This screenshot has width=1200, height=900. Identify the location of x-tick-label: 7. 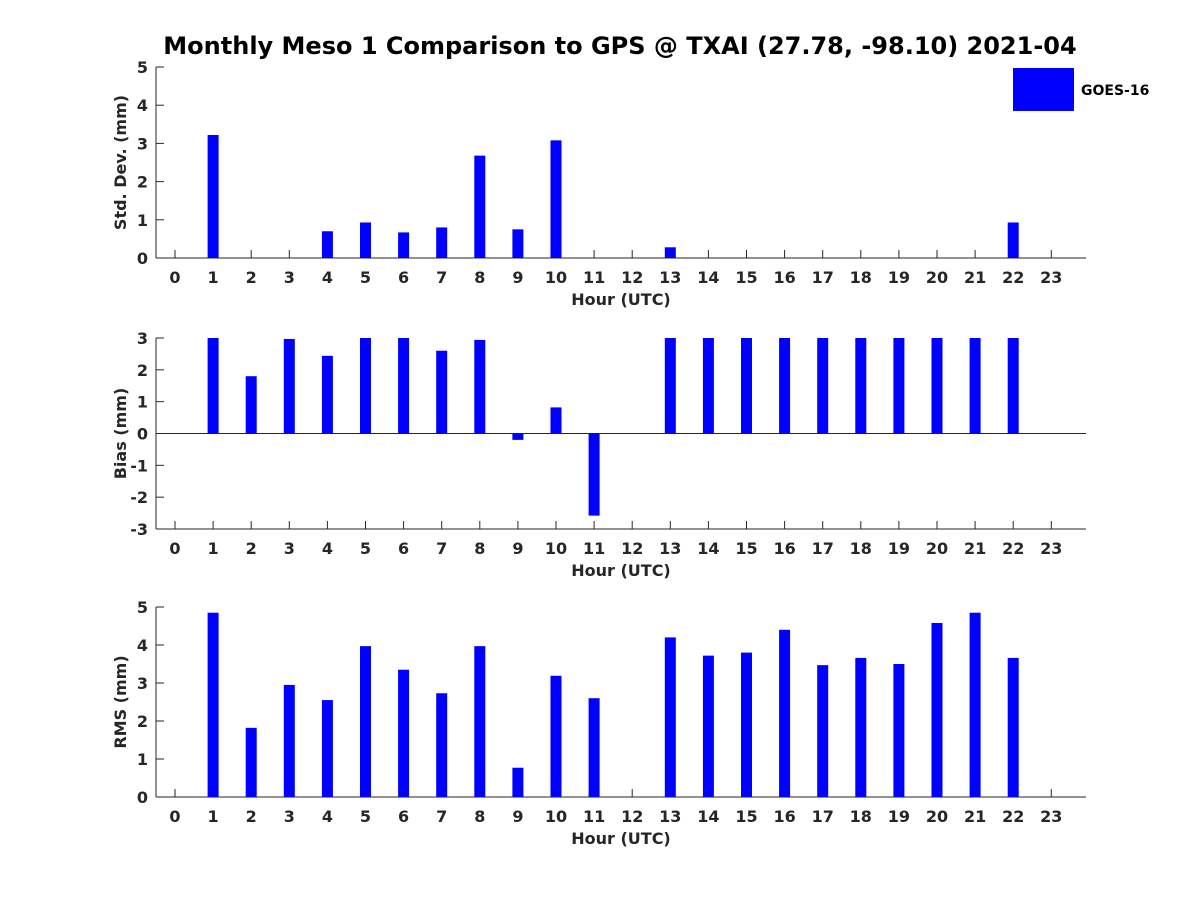
(441, 548).